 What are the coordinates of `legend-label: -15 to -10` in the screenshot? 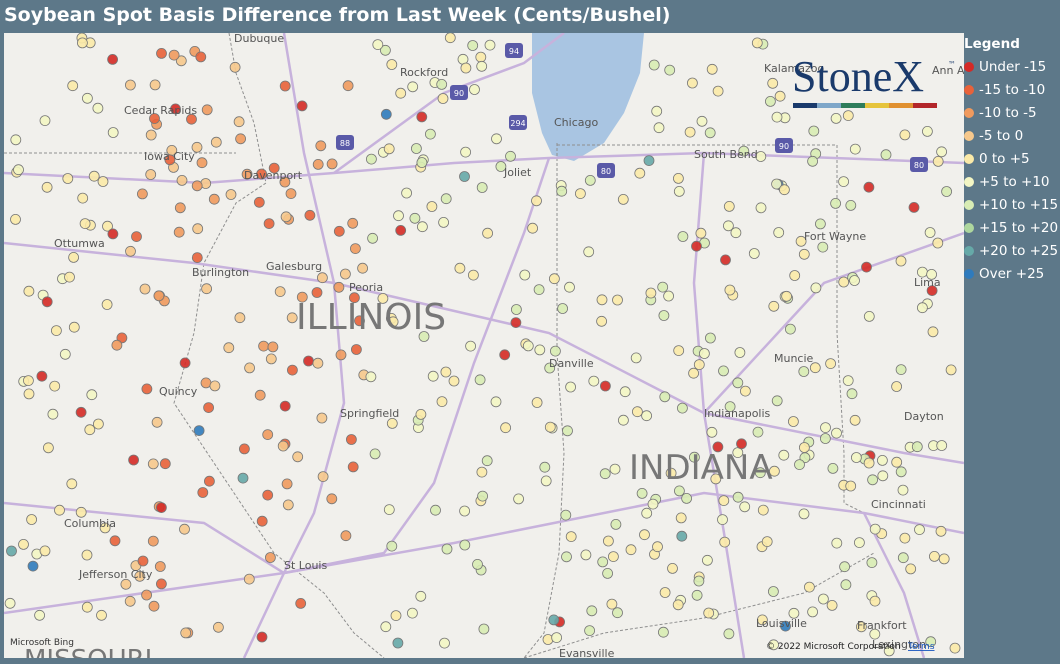 It's located at (1012, 89).